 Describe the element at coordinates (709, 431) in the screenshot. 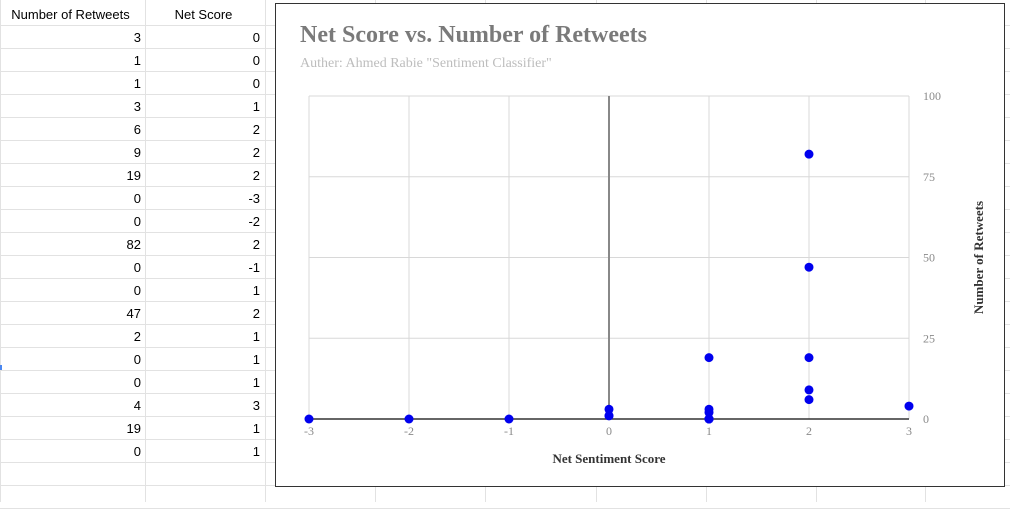

I see `x-tick-label: 1` at that location.